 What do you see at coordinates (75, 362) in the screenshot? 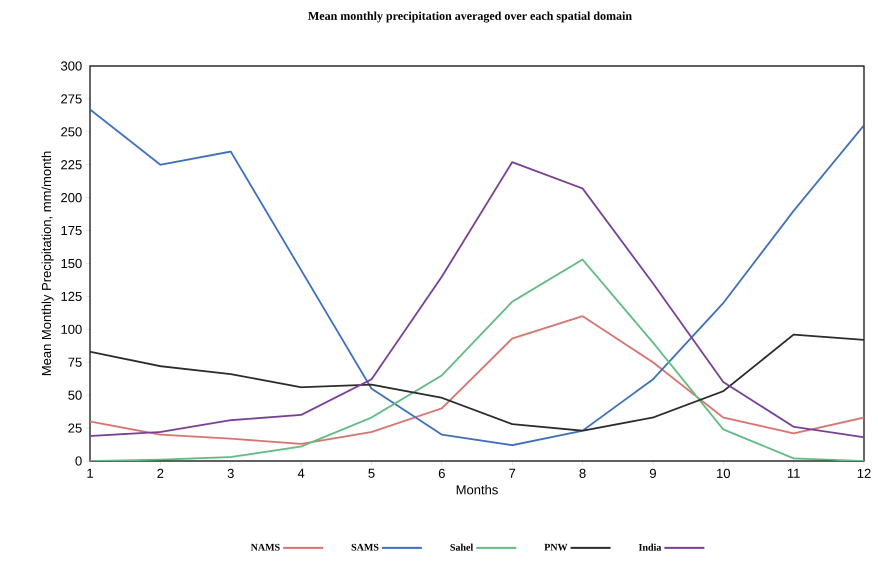
I see `y-tick-label: 75` at bounding box center [75, 362].